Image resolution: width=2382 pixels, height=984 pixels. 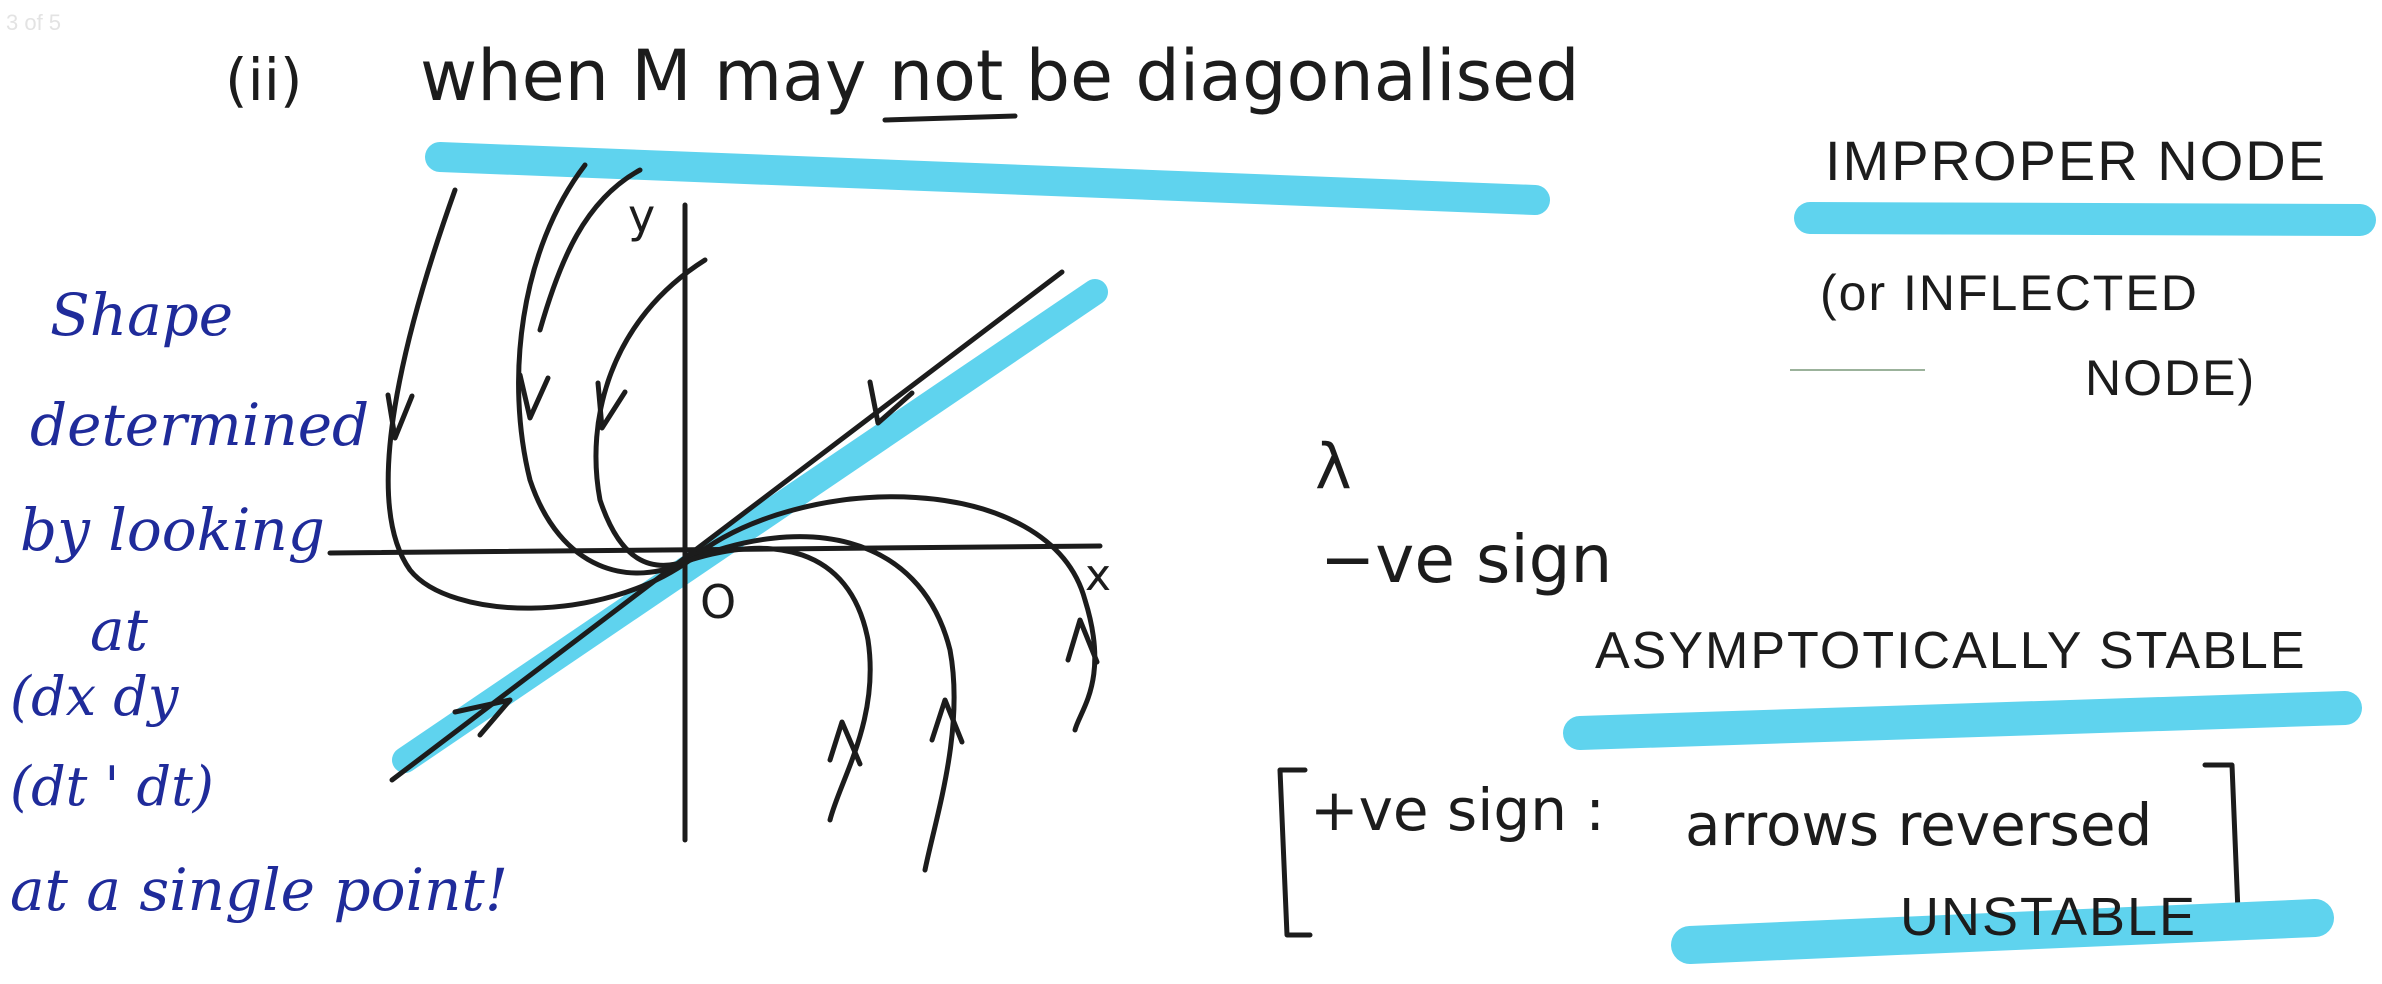 I want to click on page-label: 3 of 5, so click(x=33, y=22).